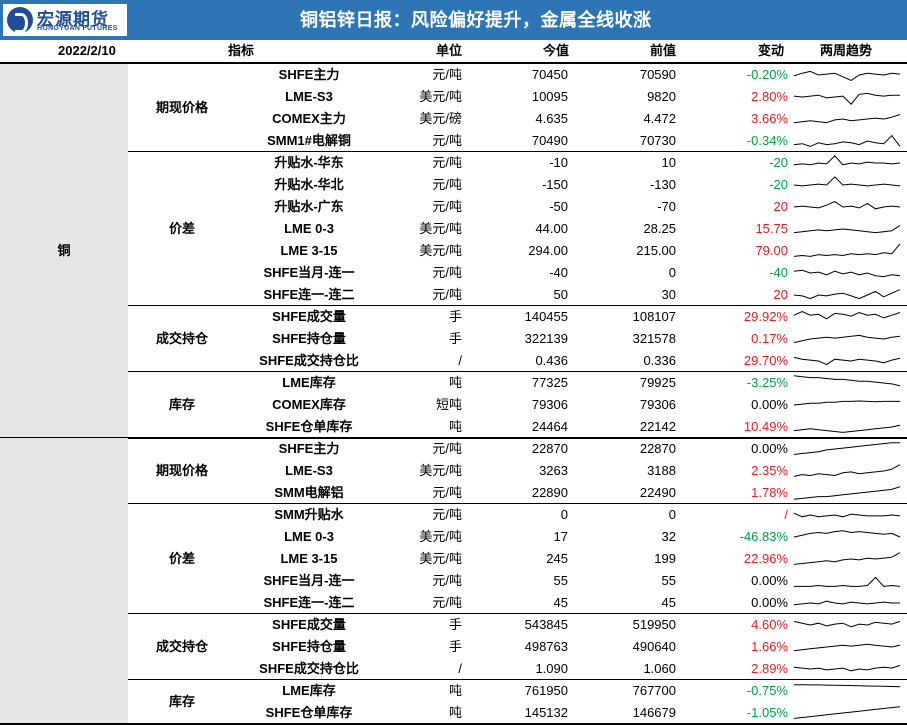 The width and height of the screenshot is (907, 725). What do you see at coordinates (765, 360) in the screenshot?
I see `change-value: 29.70%` at bounding box center [765, 360].